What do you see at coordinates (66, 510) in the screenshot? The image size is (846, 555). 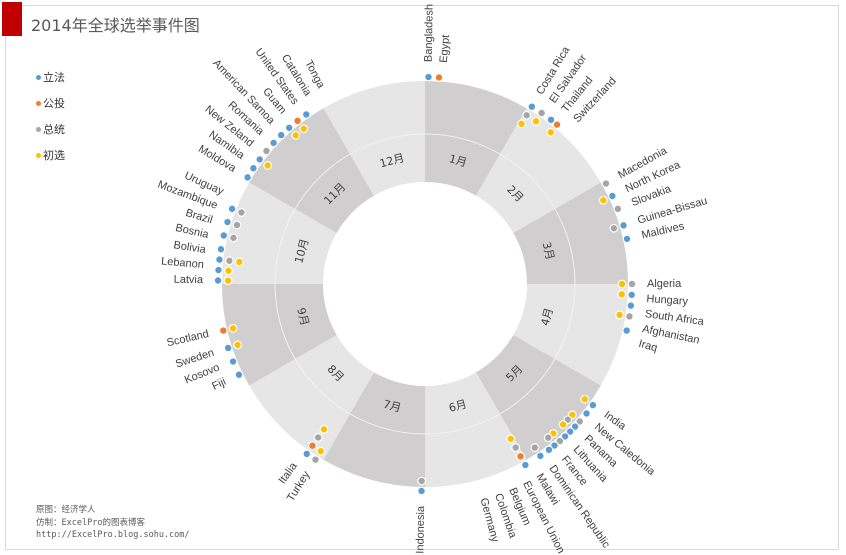 I see `source-original: 原图：经济学人` at bounding box center [66, 510].